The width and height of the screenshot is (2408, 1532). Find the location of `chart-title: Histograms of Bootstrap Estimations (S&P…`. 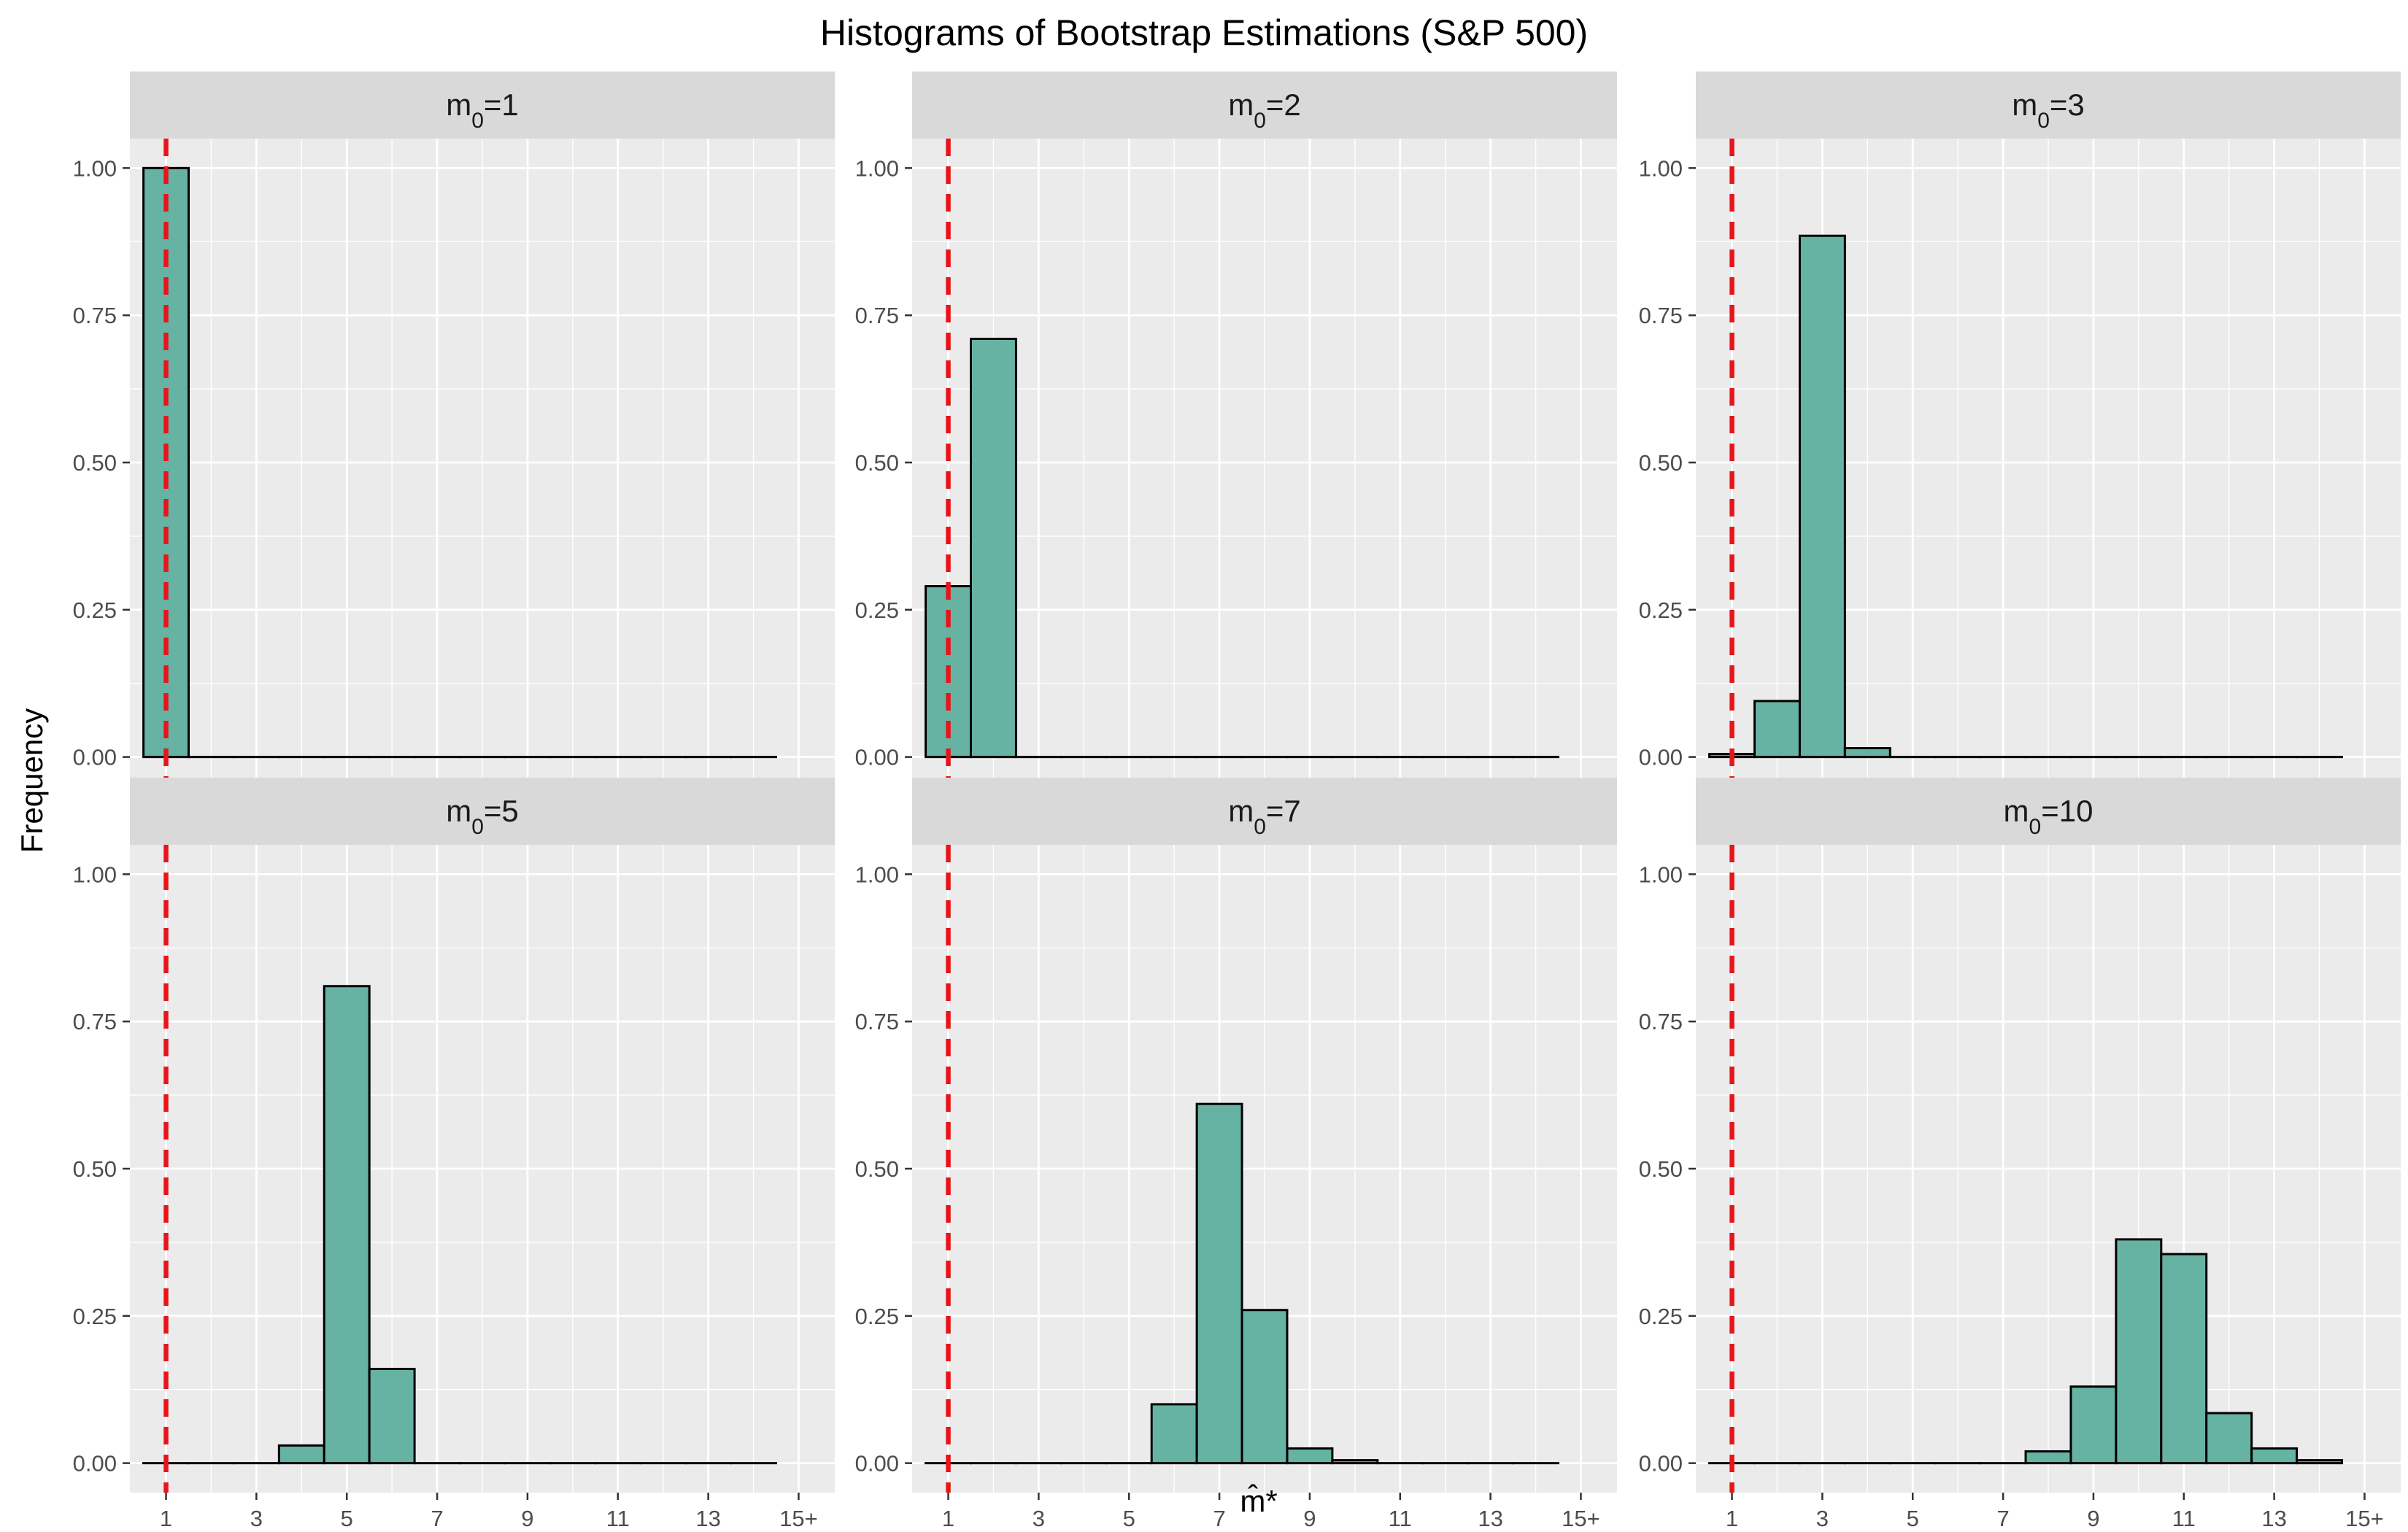

chart-title: Histograms of Bootstrap Estimations (S&P… is located at coordinates (1204, 33).